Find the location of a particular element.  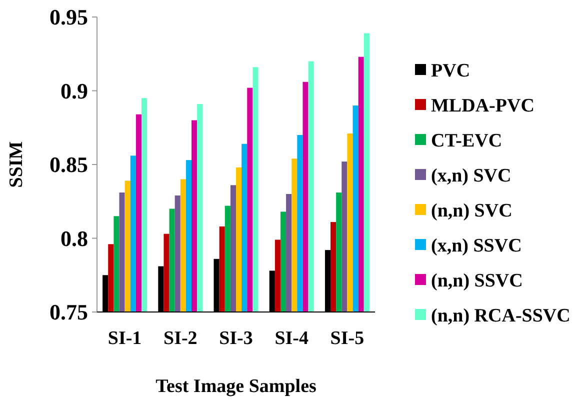

legend-label: (n,n) SSVC is located at coordinates (477, 281).